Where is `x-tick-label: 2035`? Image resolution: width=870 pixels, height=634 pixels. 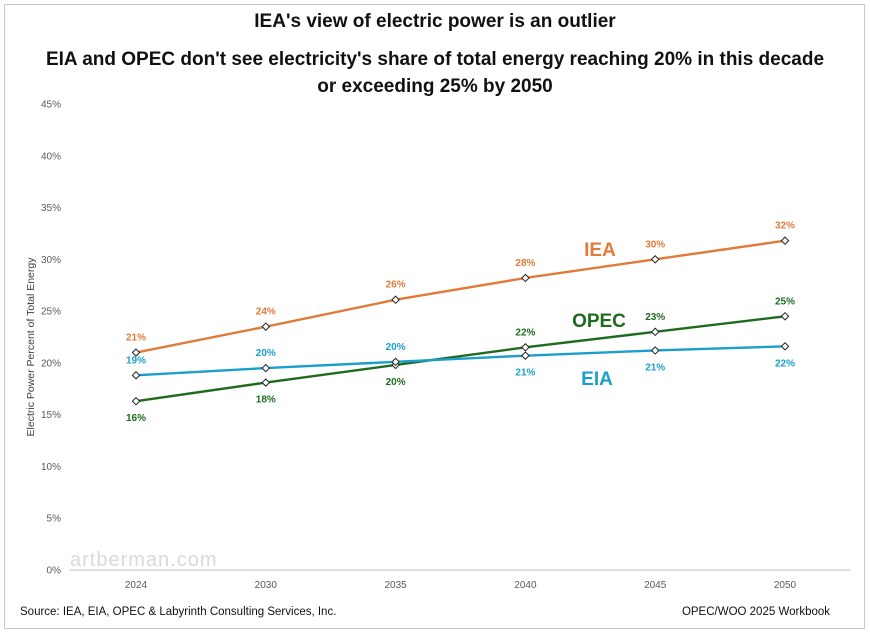 x-tick-label: 2035 is located at coordinates (395, 585).